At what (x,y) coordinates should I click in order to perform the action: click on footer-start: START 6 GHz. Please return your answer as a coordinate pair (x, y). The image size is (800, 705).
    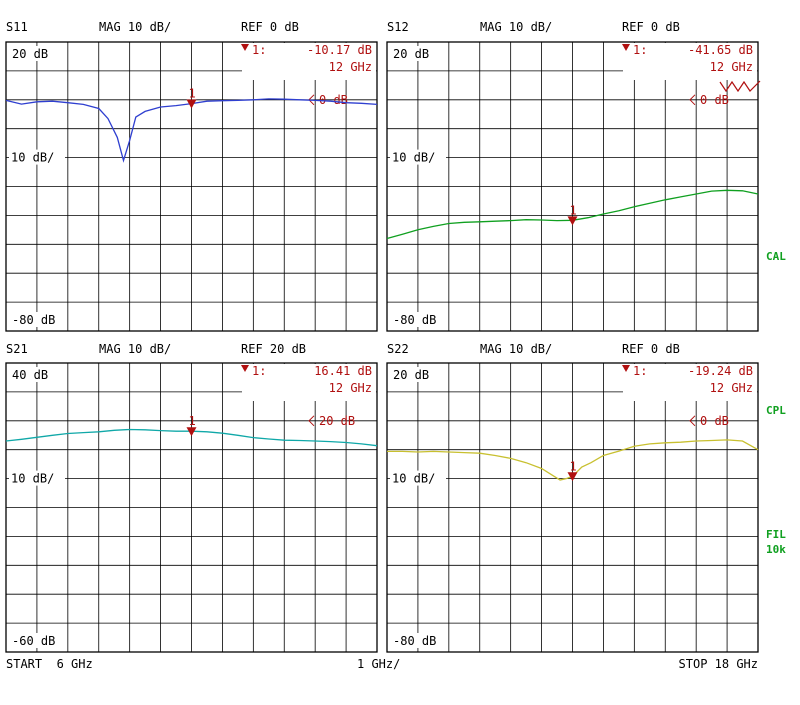
    Looking at the image, I should click on (49, 664).